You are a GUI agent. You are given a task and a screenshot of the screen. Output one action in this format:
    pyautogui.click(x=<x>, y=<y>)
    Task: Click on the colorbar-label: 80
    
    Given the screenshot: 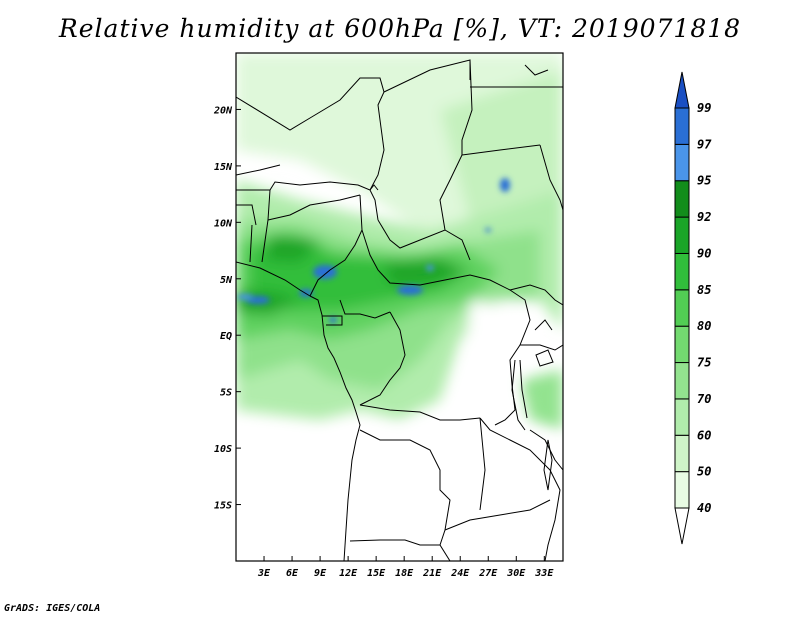 What is the action you would take?
    pyautogui.click(x=704, y=326)
    